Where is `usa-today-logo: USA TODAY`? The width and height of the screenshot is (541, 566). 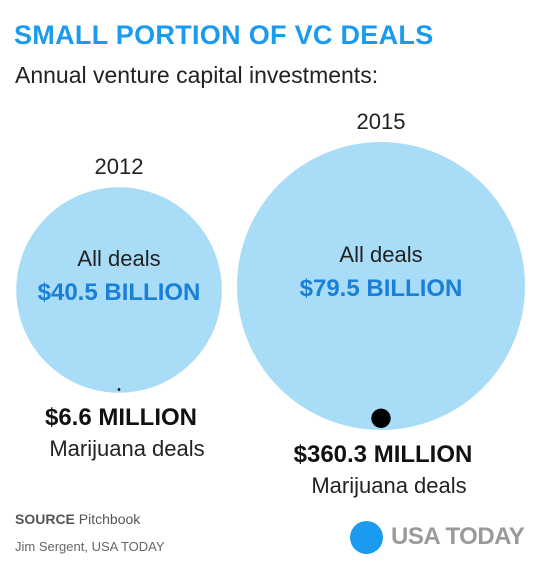
usa-today-logo: USA TODAY is located at coordinates (437, 537).